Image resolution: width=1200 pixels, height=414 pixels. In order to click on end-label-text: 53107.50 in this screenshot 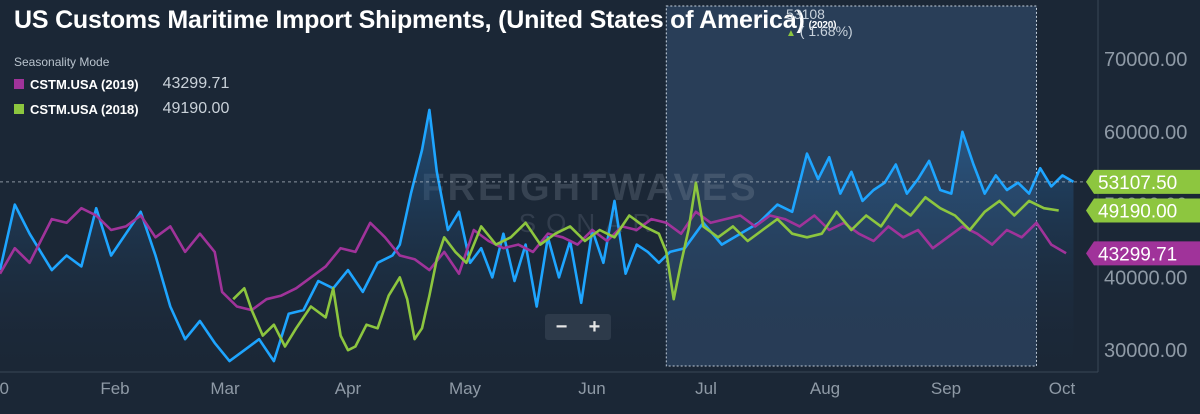, I will do `click(1137, 183)`.